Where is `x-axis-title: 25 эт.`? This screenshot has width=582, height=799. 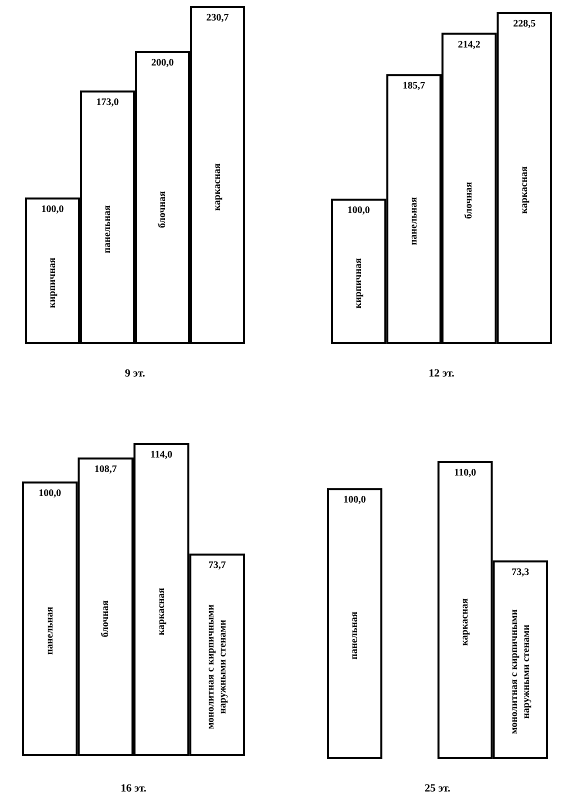 x-axis-title: 25 эт. is located at coordinates (437, 788).